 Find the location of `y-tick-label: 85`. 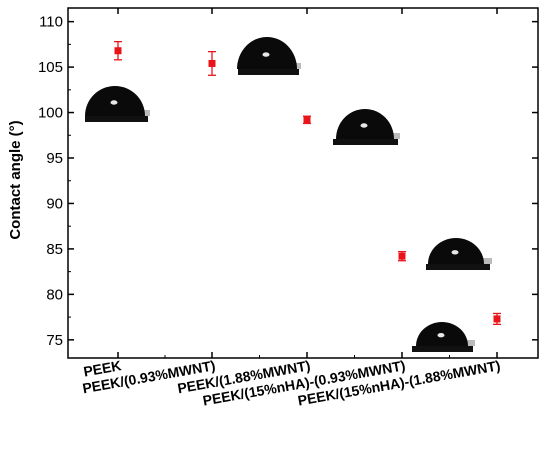

y-tick-label: 85 is located at coordinates (54, 249).